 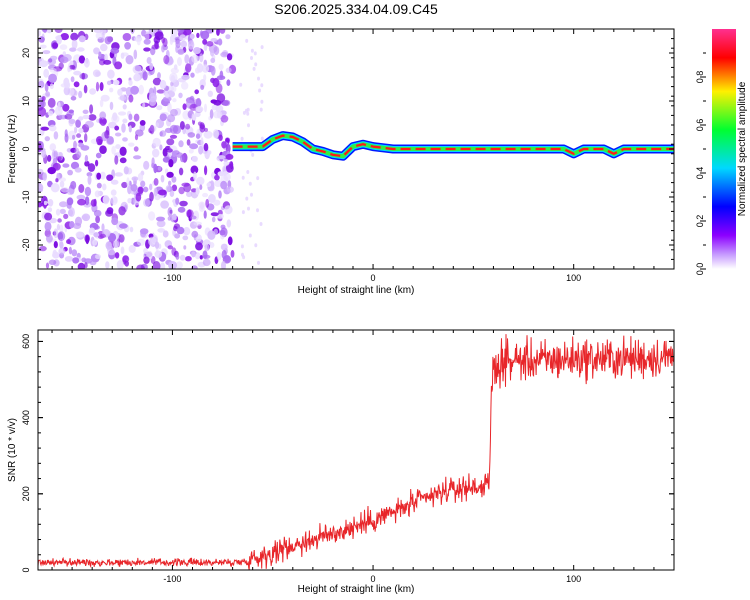 I want to click on snr-ylabel: SNR (10 * v/v), so click(x=12, y=450).